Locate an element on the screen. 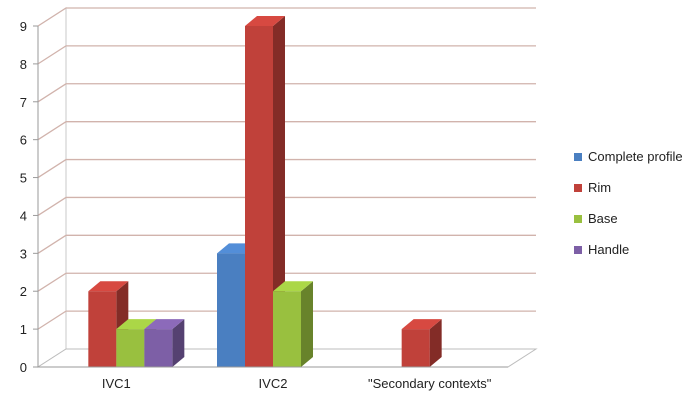  legend-item-rim: Rim is located at coordinates (636, 187).